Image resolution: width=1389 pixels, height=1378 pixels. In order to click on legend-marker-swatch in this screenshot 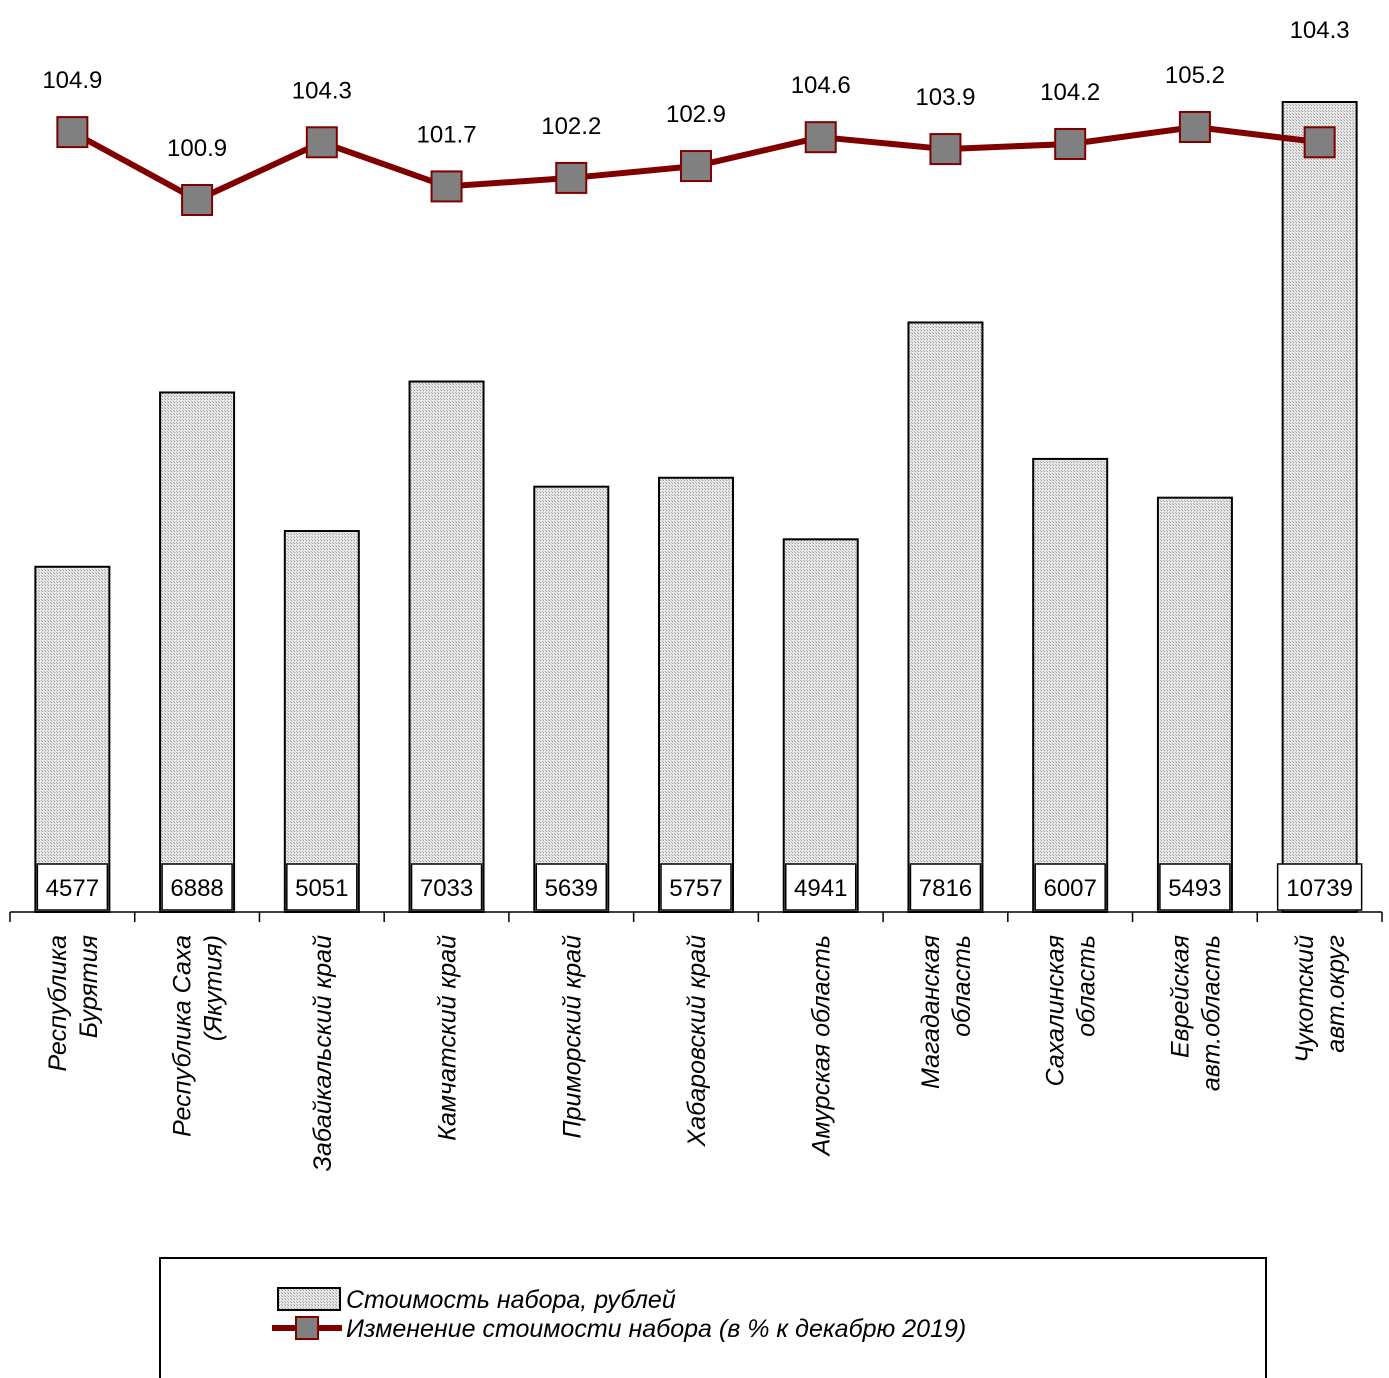, I will do `click(307, 1328)`.